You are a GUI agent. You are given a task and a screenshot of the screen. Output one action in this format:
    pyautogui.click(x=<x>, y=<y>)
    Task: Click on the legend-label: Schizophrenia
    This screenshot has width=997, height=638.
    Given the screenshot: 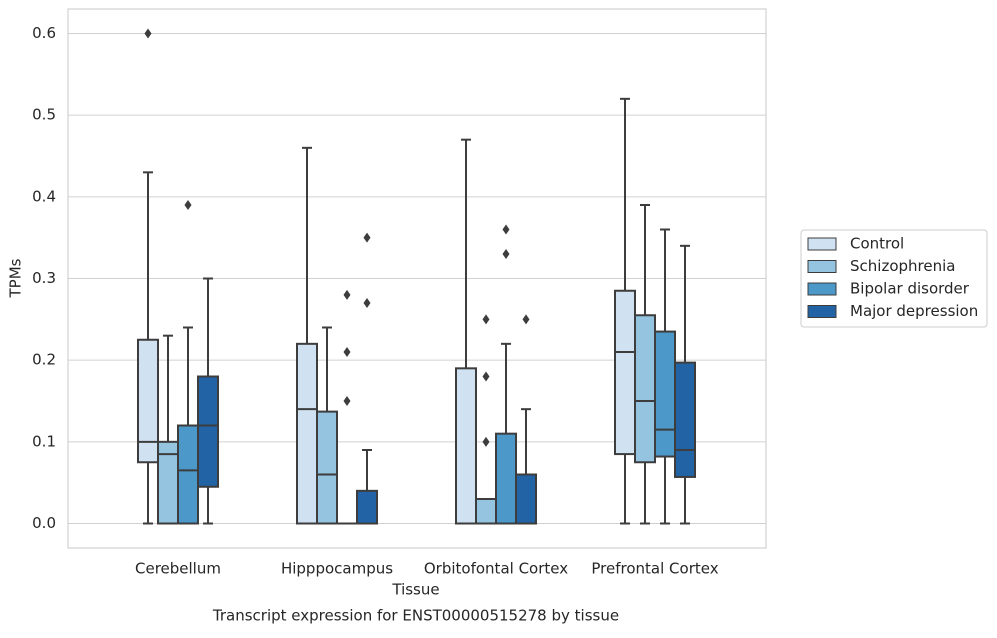 What is the action you would take?
    pyautogui.click(x=902, y=266)
    